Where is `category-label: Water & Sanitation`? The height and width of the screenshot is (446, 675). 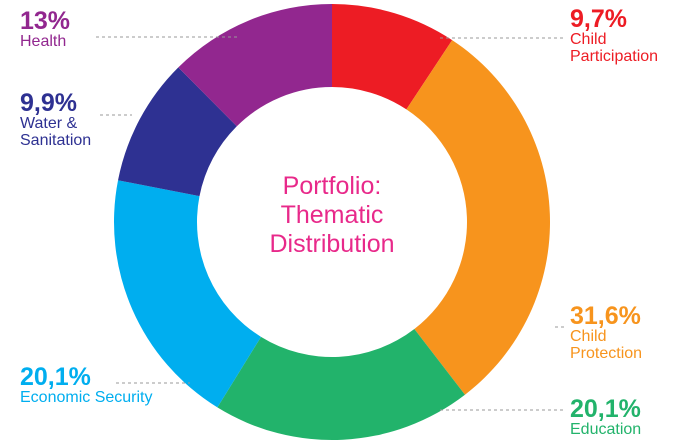
category-label: Water & Sanitation is located at coordinates (56, 132).